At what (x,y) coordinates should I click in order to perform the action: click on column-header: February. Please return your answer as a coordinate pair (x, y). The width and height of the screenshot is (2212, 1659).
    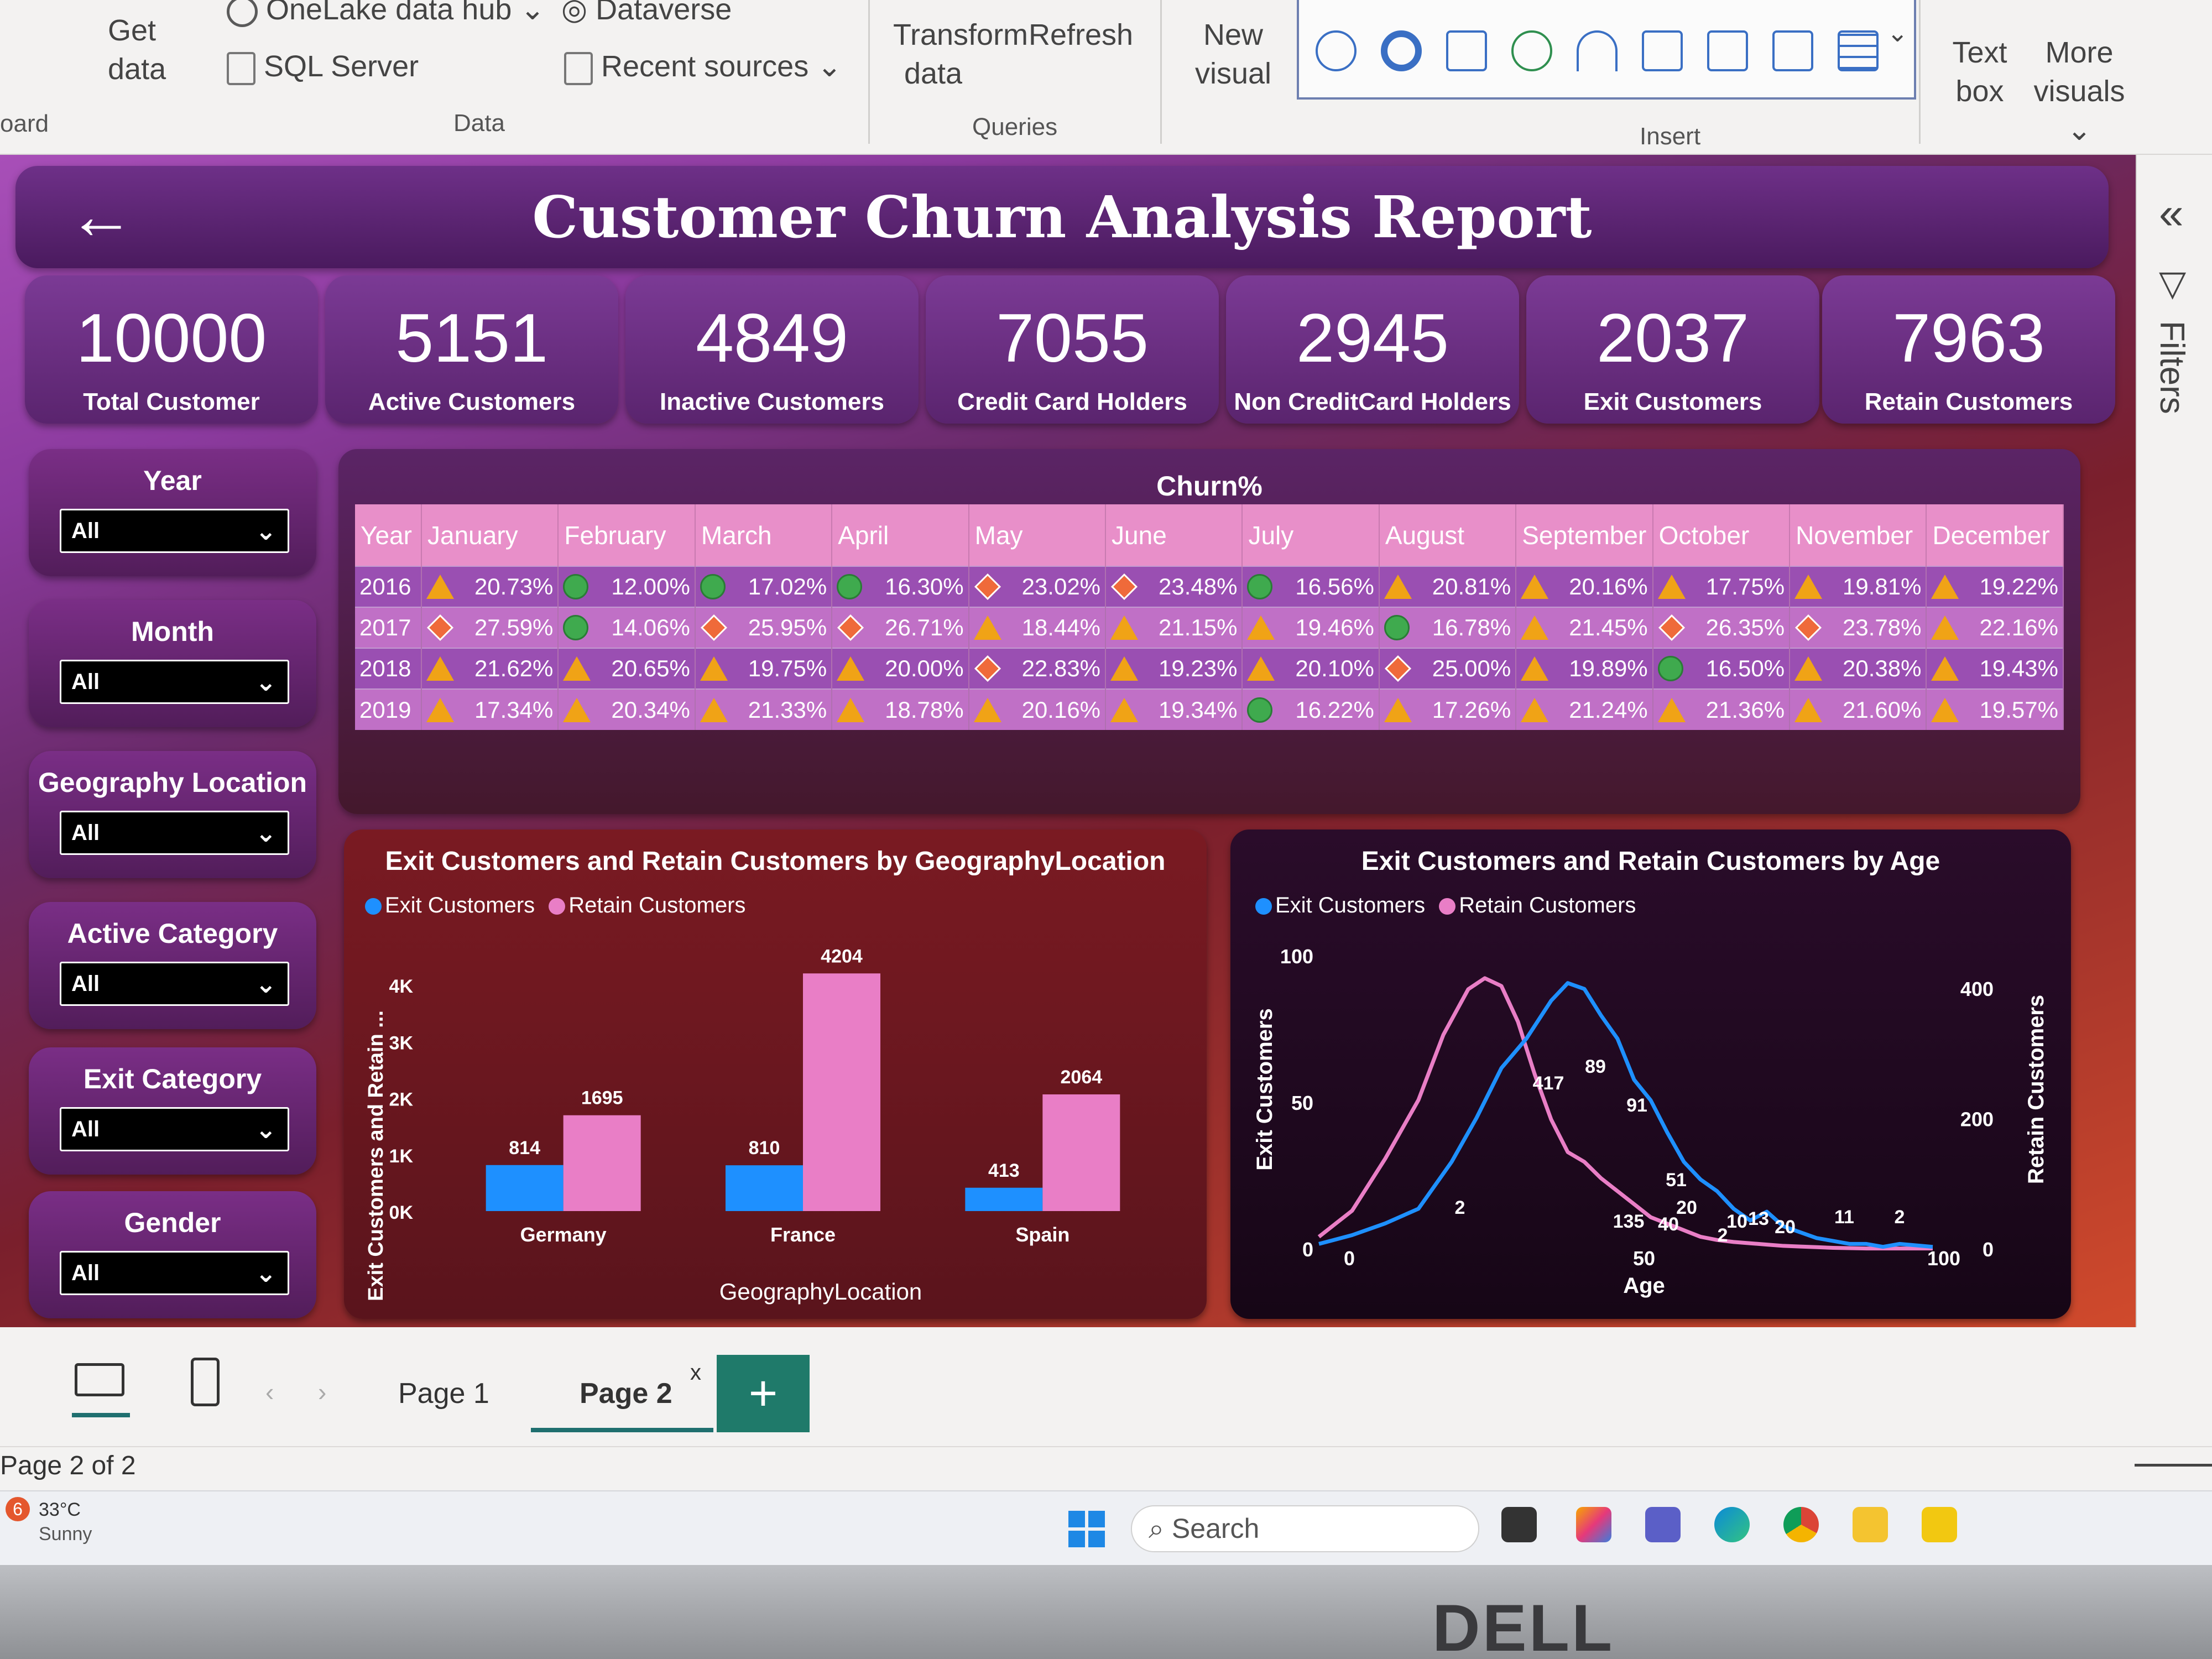
    Looking at the image, I should click on (627, 535).